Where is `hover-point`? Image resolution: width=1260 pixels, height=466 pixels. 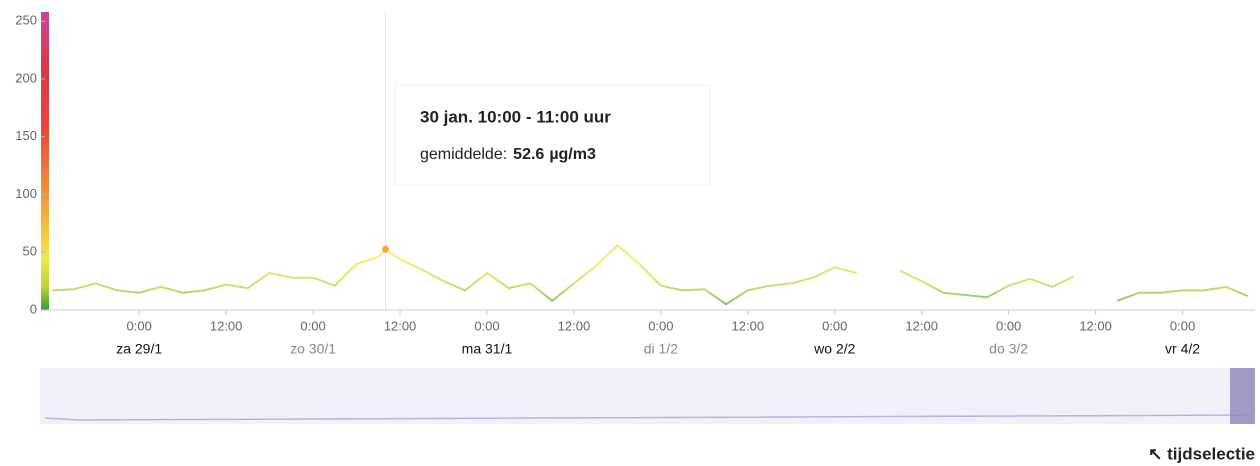 hover-point is located at coordinates (386, 249).